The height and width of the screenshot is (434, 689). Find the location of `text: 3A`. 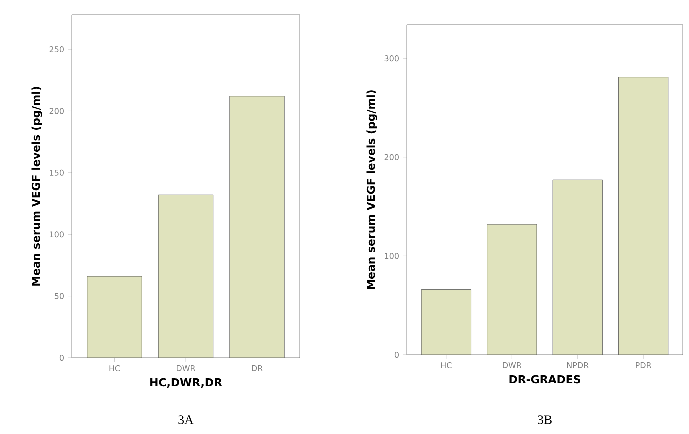

text: 3A is located at coordinates (186, 420).